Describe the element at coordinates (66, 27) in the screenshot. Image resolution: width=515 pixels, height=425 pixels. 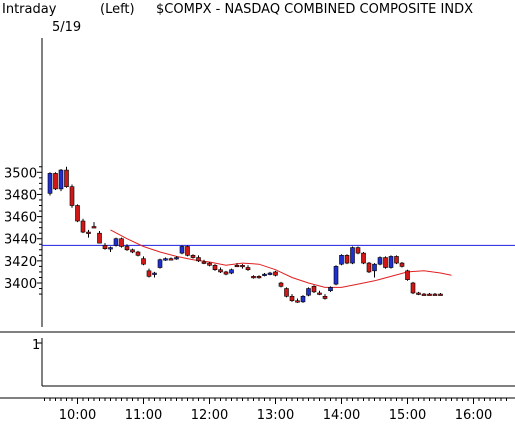
I see `date-label: 5/19` at that location.